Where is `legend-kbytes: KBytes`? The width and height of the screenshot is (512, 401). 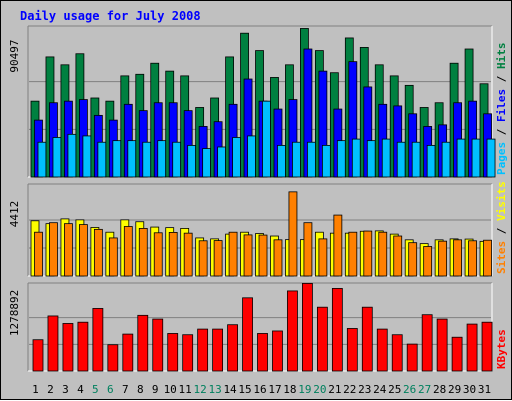
legend-kbytes: KBytes is located at coordinates (501, 349).